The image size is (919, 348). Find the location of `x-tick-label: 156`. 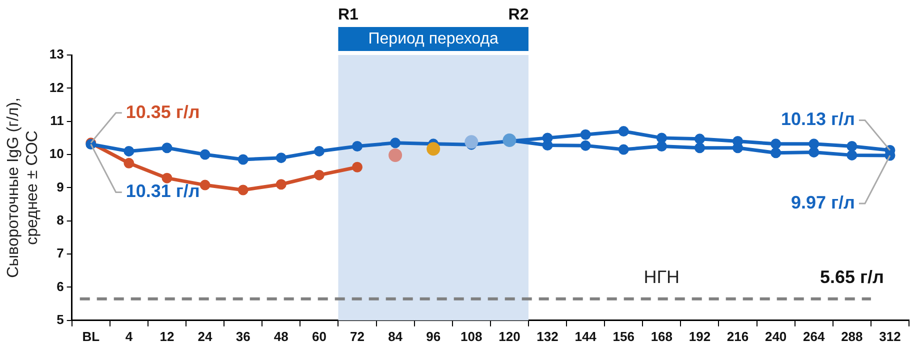

x-tick-label: 156 is located at coordinates (623, 336).